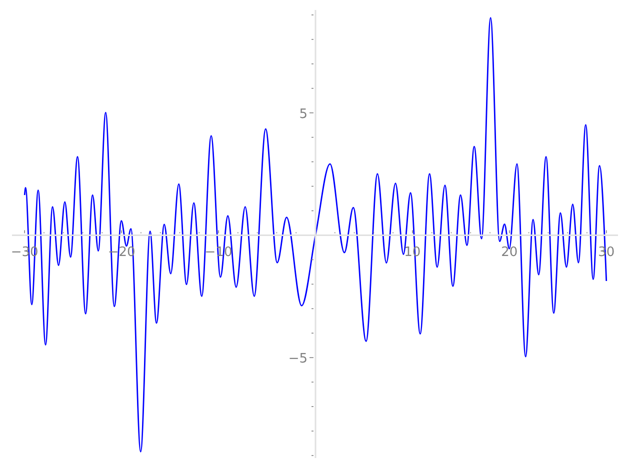 This screenshot has height=470, width=627. What do you see at coordinates (303, 114) in the screenshot?
I see `y-tick-label: 5` at bounding box center [303, 114].